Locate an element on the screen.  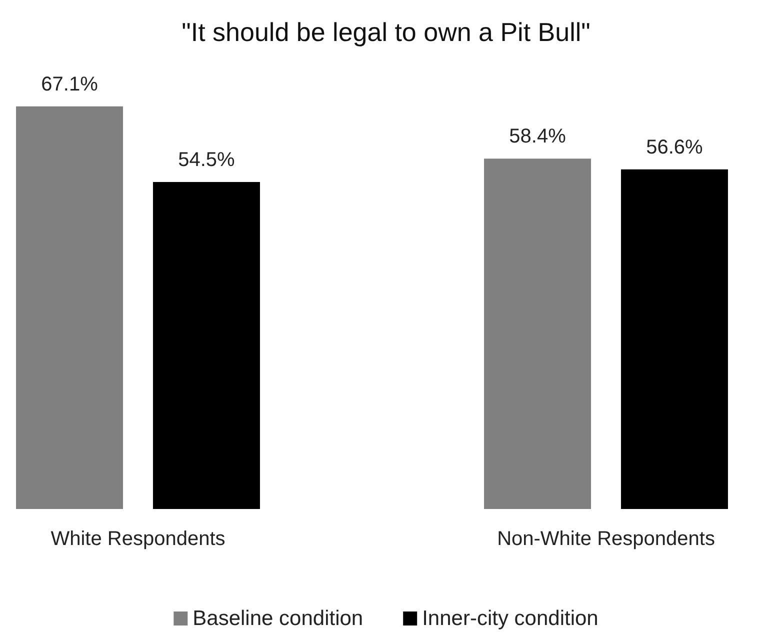
chart-title: "It should be legal to own a Pit Bull" is located at coordinates (386, 32).